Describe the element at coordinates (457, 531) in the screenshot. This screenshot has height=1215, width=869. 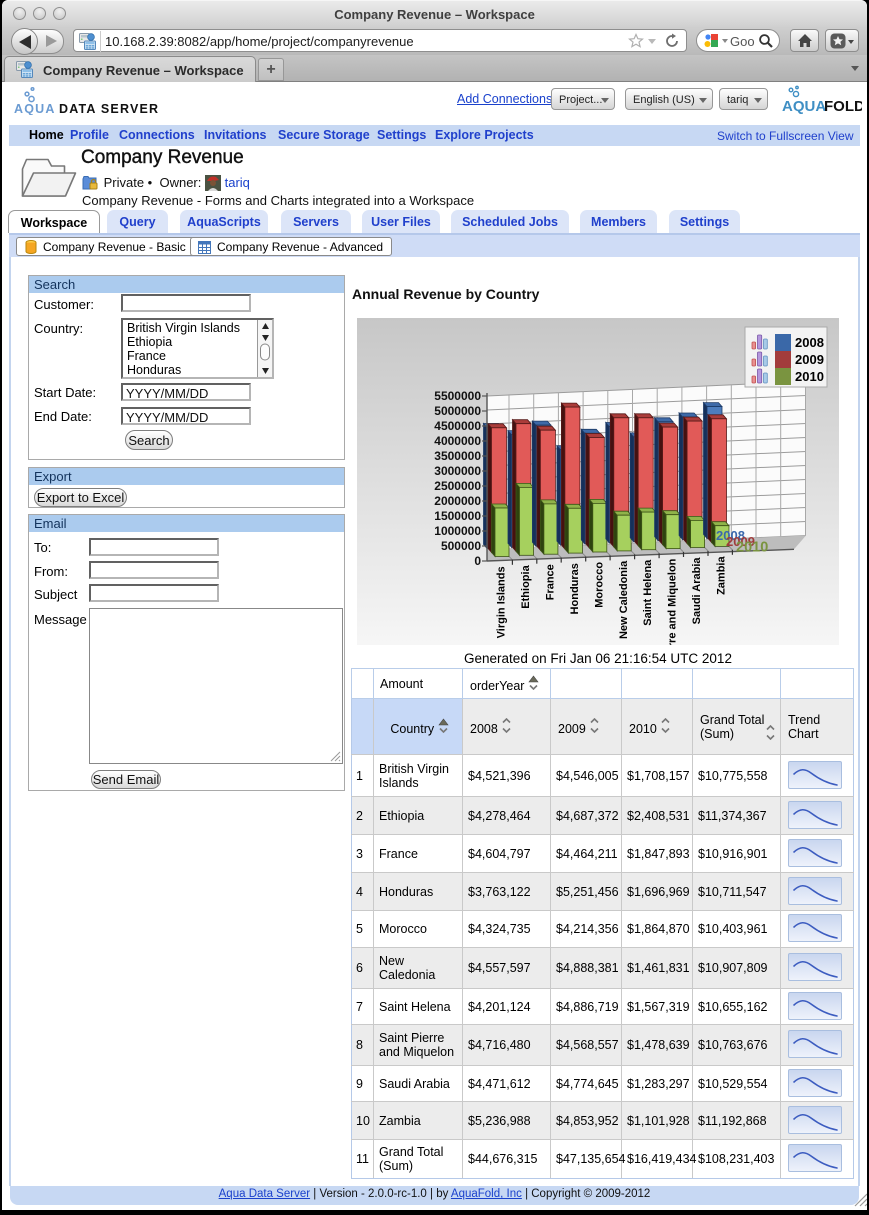
I see `svg-text: 1000000` at that location.